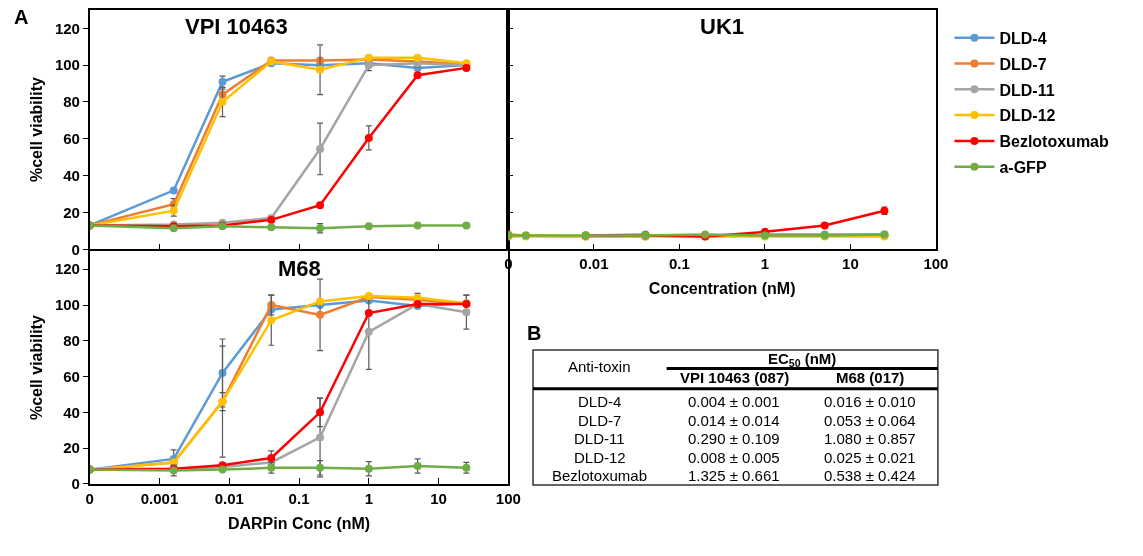 The height and width of the screenshot is (556, 1143). I want to click on text: DLD-12, so click(600, 457).